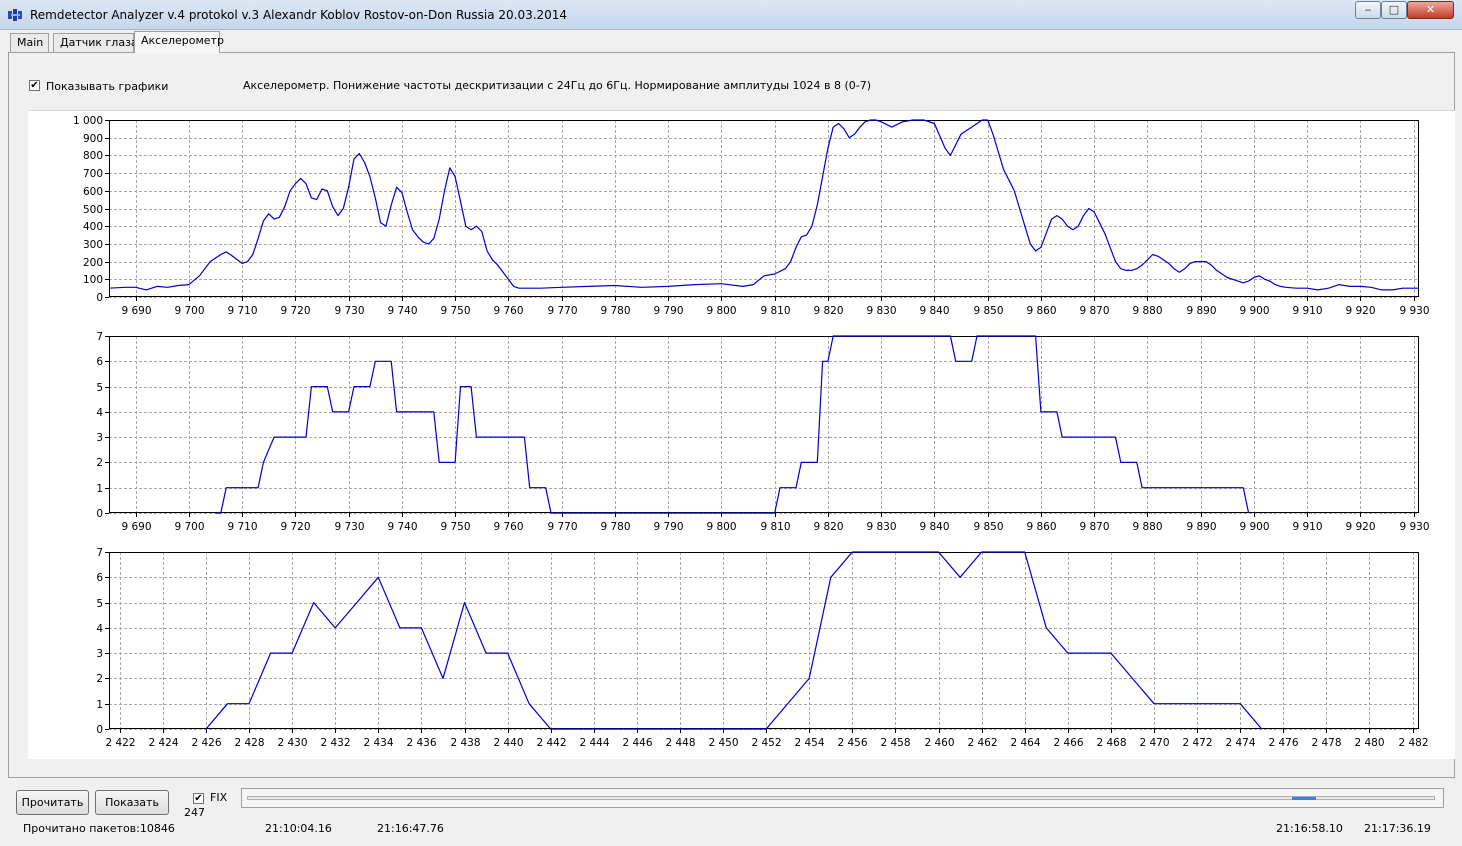  I want to click on y-tick-label: 2, so click(99, 679).